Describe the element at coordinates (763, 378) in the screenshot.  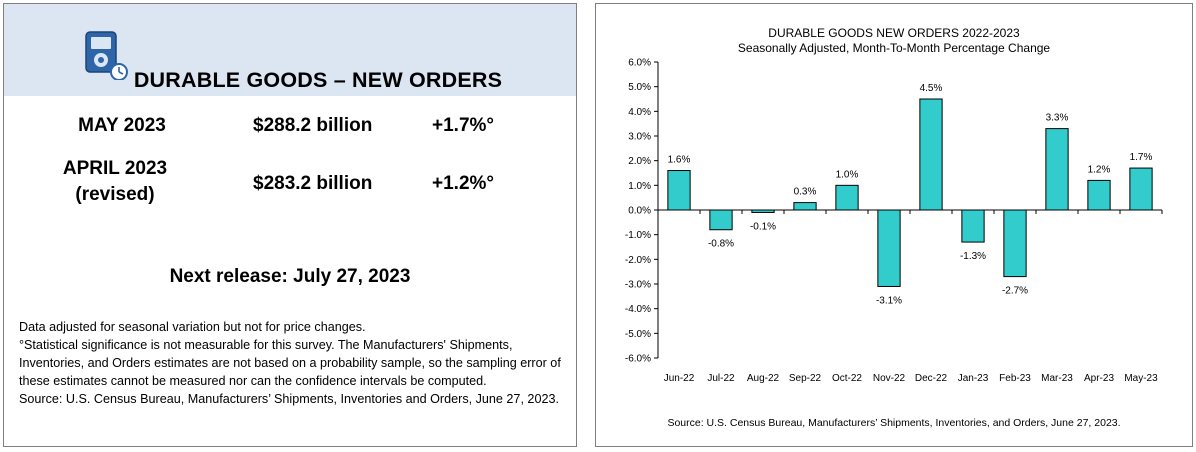
I see `x-tick-label: Aug-22` at that location.